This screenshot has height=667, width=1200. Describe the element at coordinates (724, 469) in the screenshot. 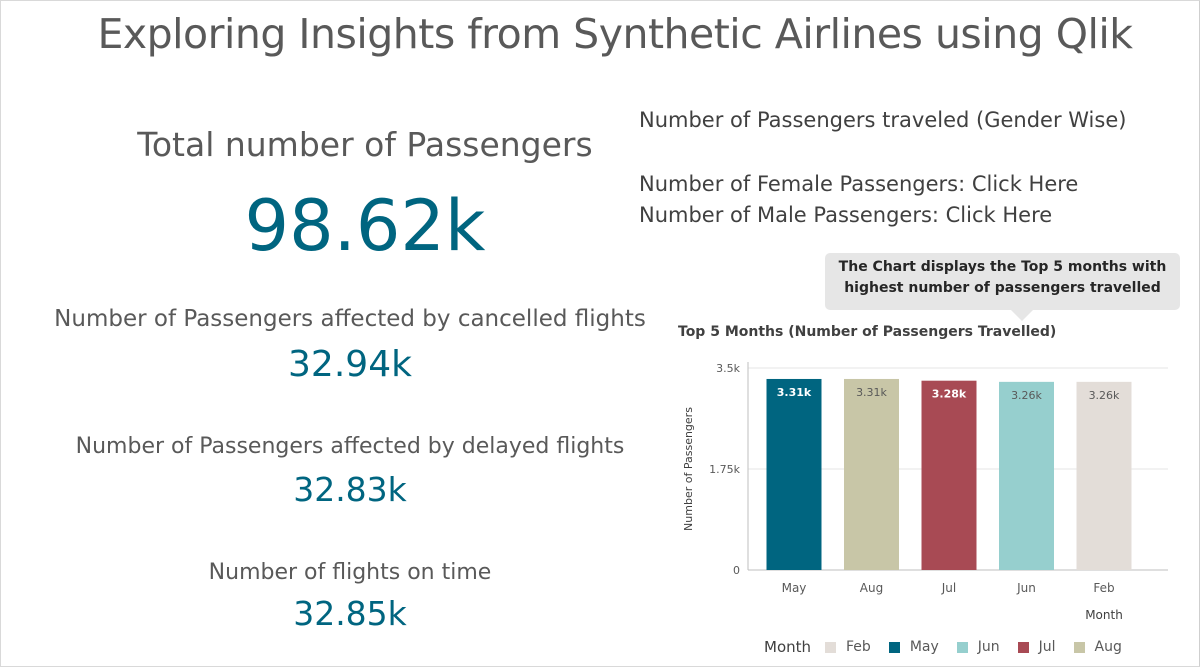

I see `y-tick-label: 1.75k` at that location.